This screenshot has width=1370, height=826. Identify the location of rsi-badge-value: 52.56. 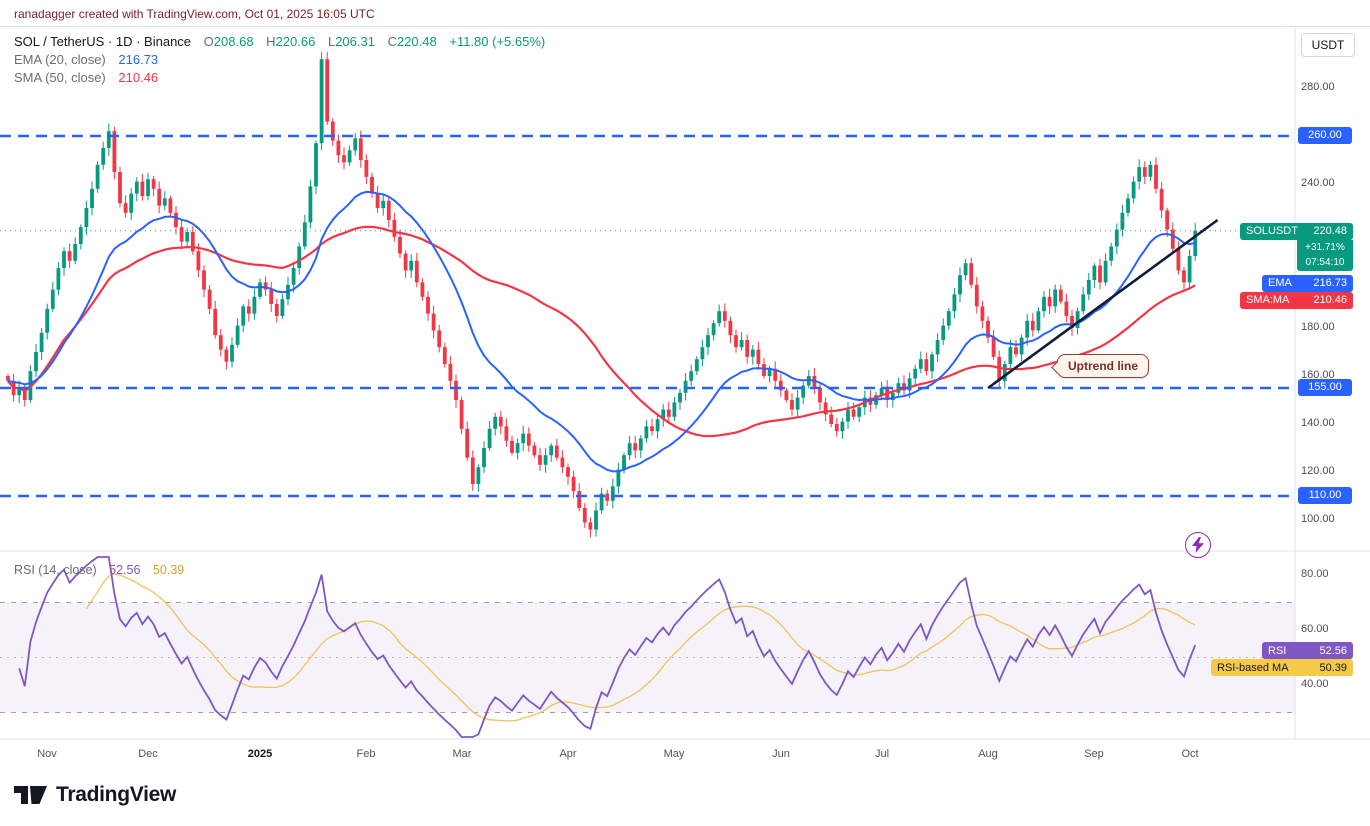
(1333, 650).